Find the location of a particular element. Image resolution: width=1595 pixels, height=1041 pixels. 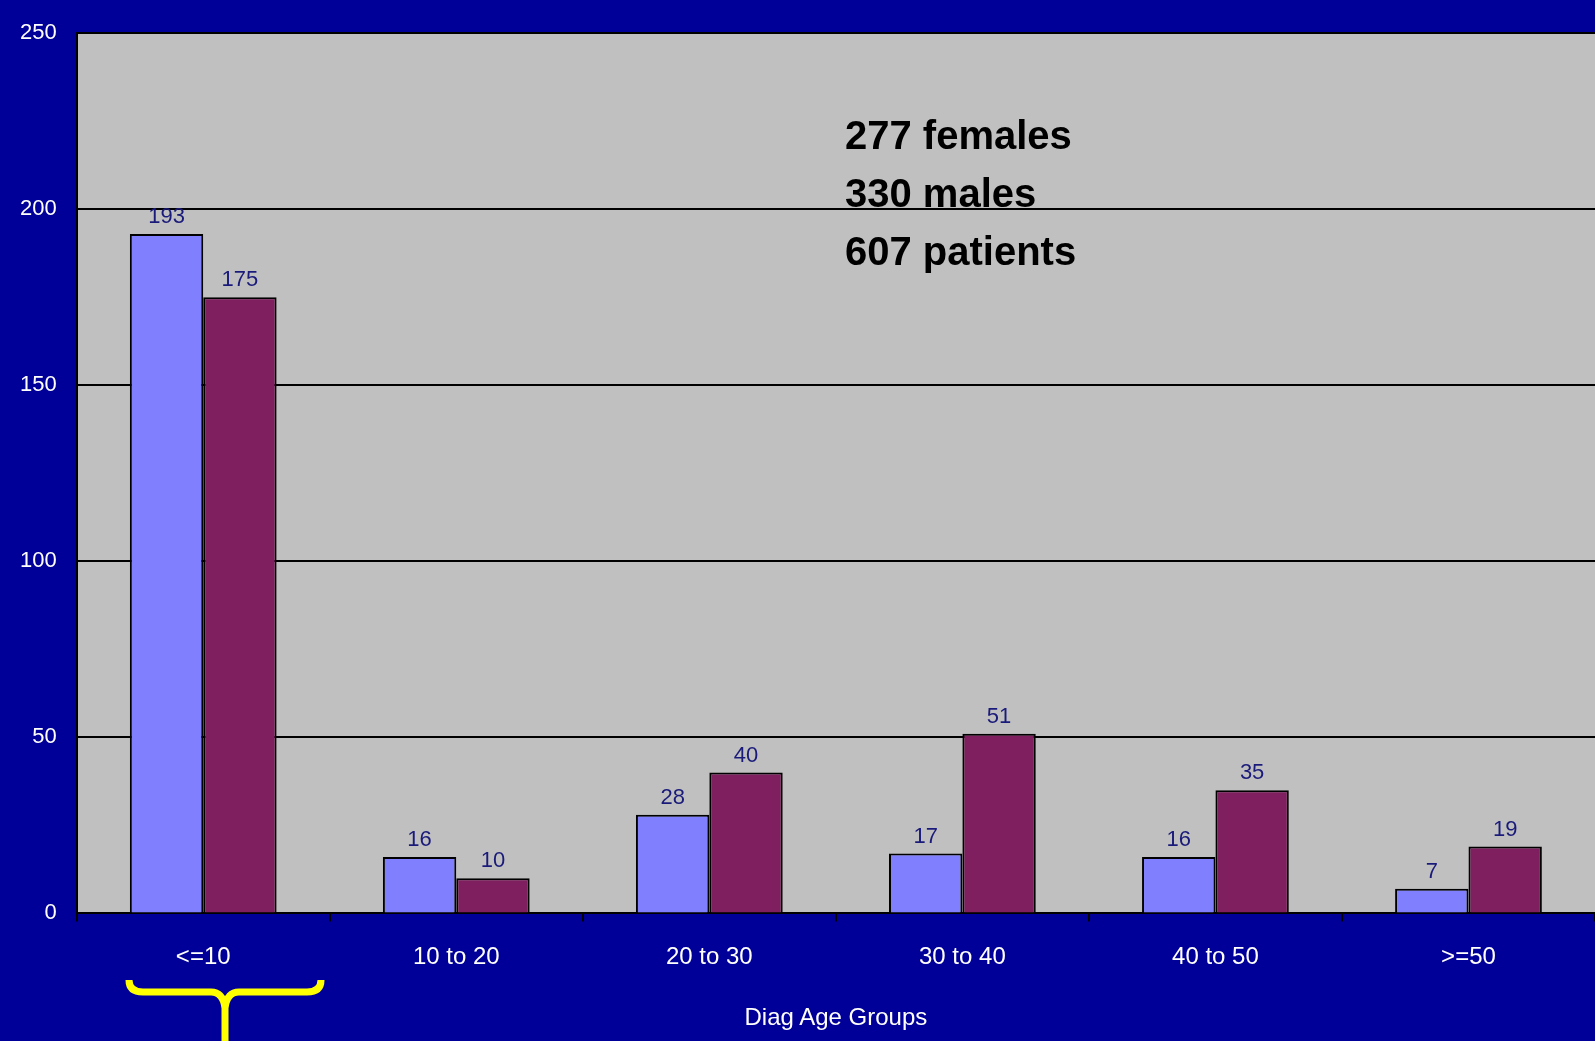

x-tick-label: 20 to 30 is located at coordinates (709, 956).